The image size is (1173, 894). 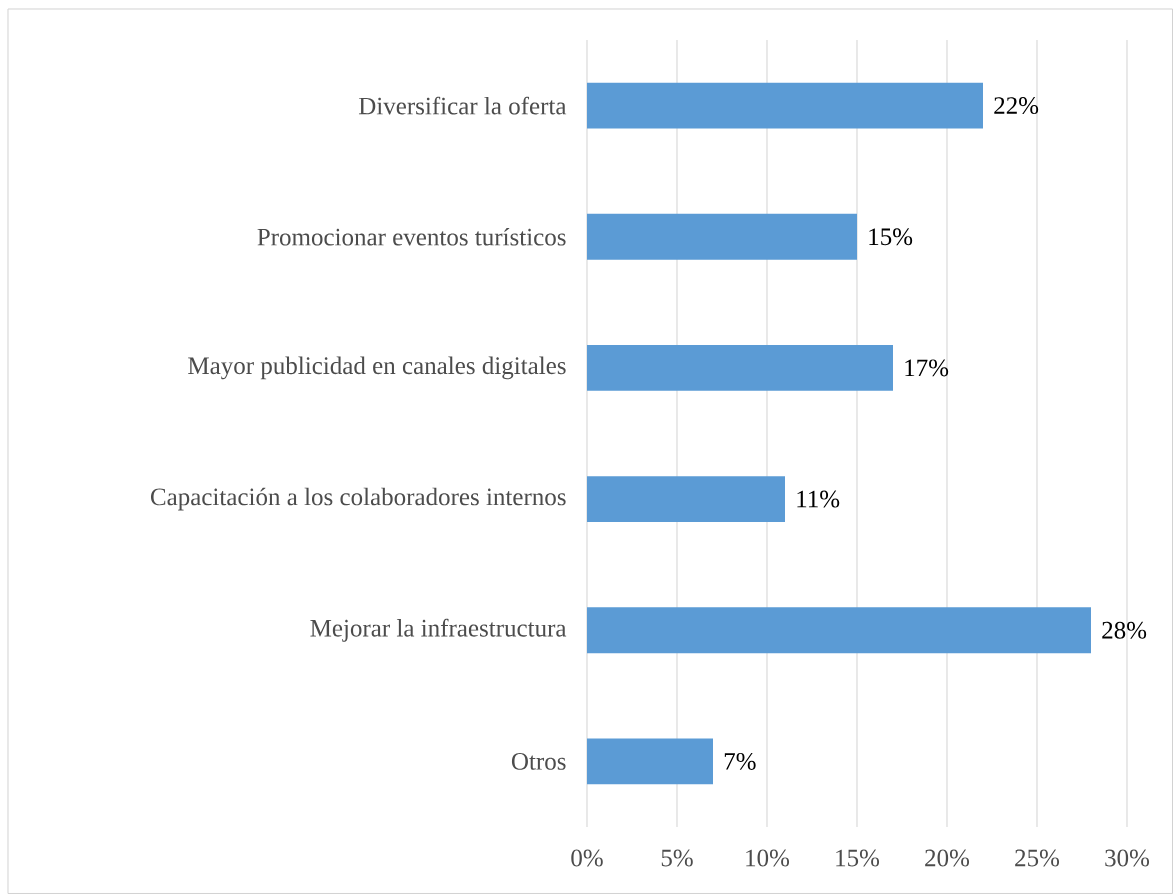 What do you see at coordinates (1127, 858) in the screenshot?
I see `x-tick-label: 30%` at bounding box center [1127, 858].